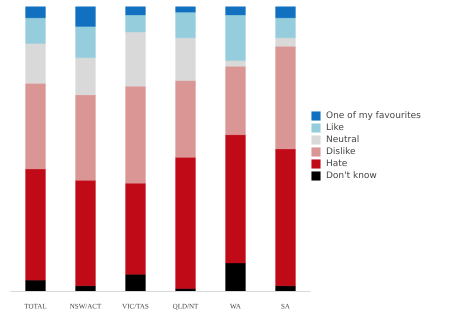  What do you see at coordinates (341, 151) in the screenshot?
I see `legend-label: Dislike` at bounding box center [341, 151].